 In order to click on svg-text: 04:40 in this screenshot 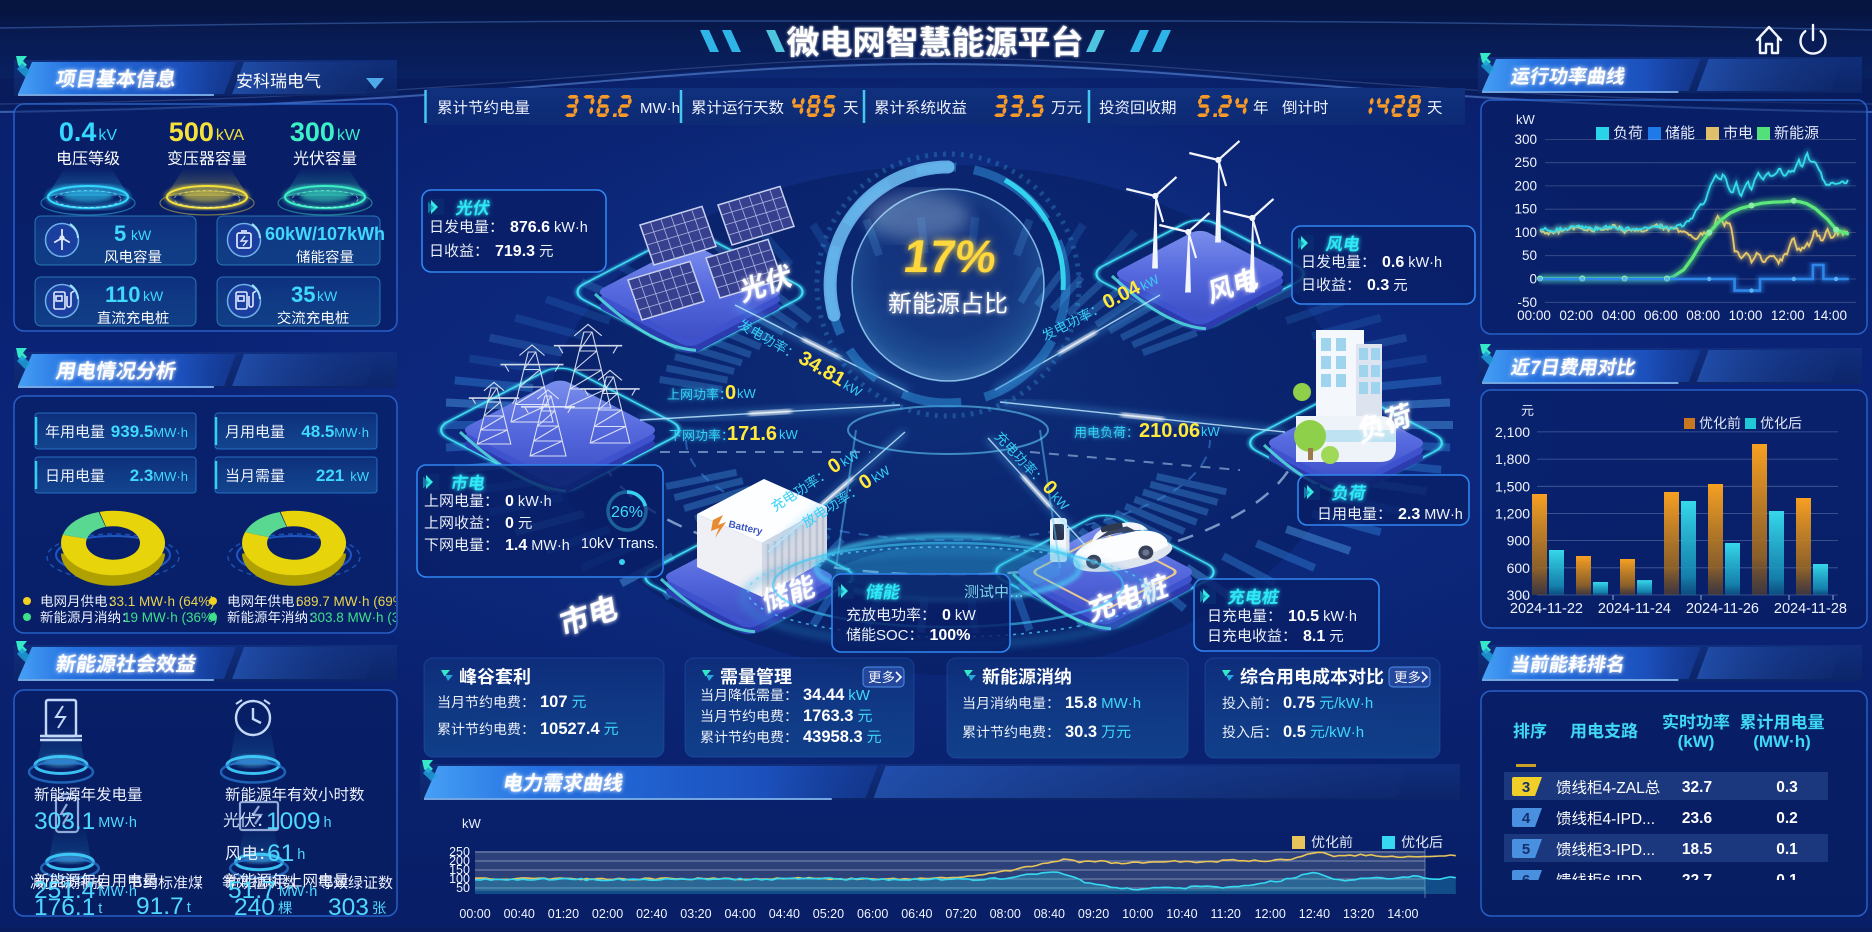, I will do `click(784, 914)`.